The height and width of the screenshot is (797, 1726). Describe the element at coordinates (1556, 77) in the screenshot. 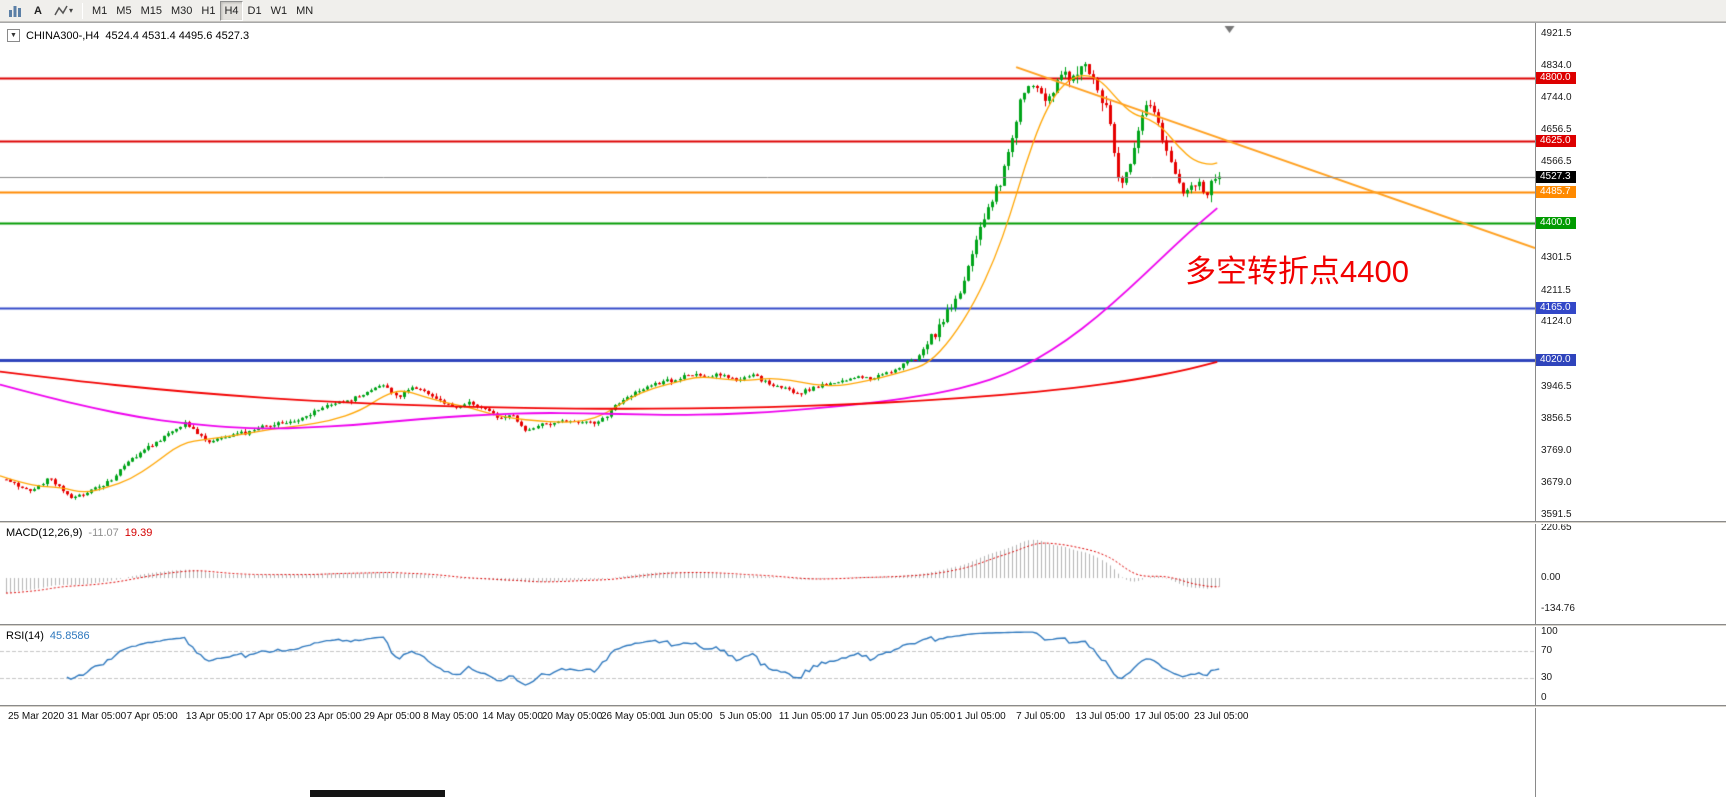

I see `price-line-tag: 4800.0` at that location.